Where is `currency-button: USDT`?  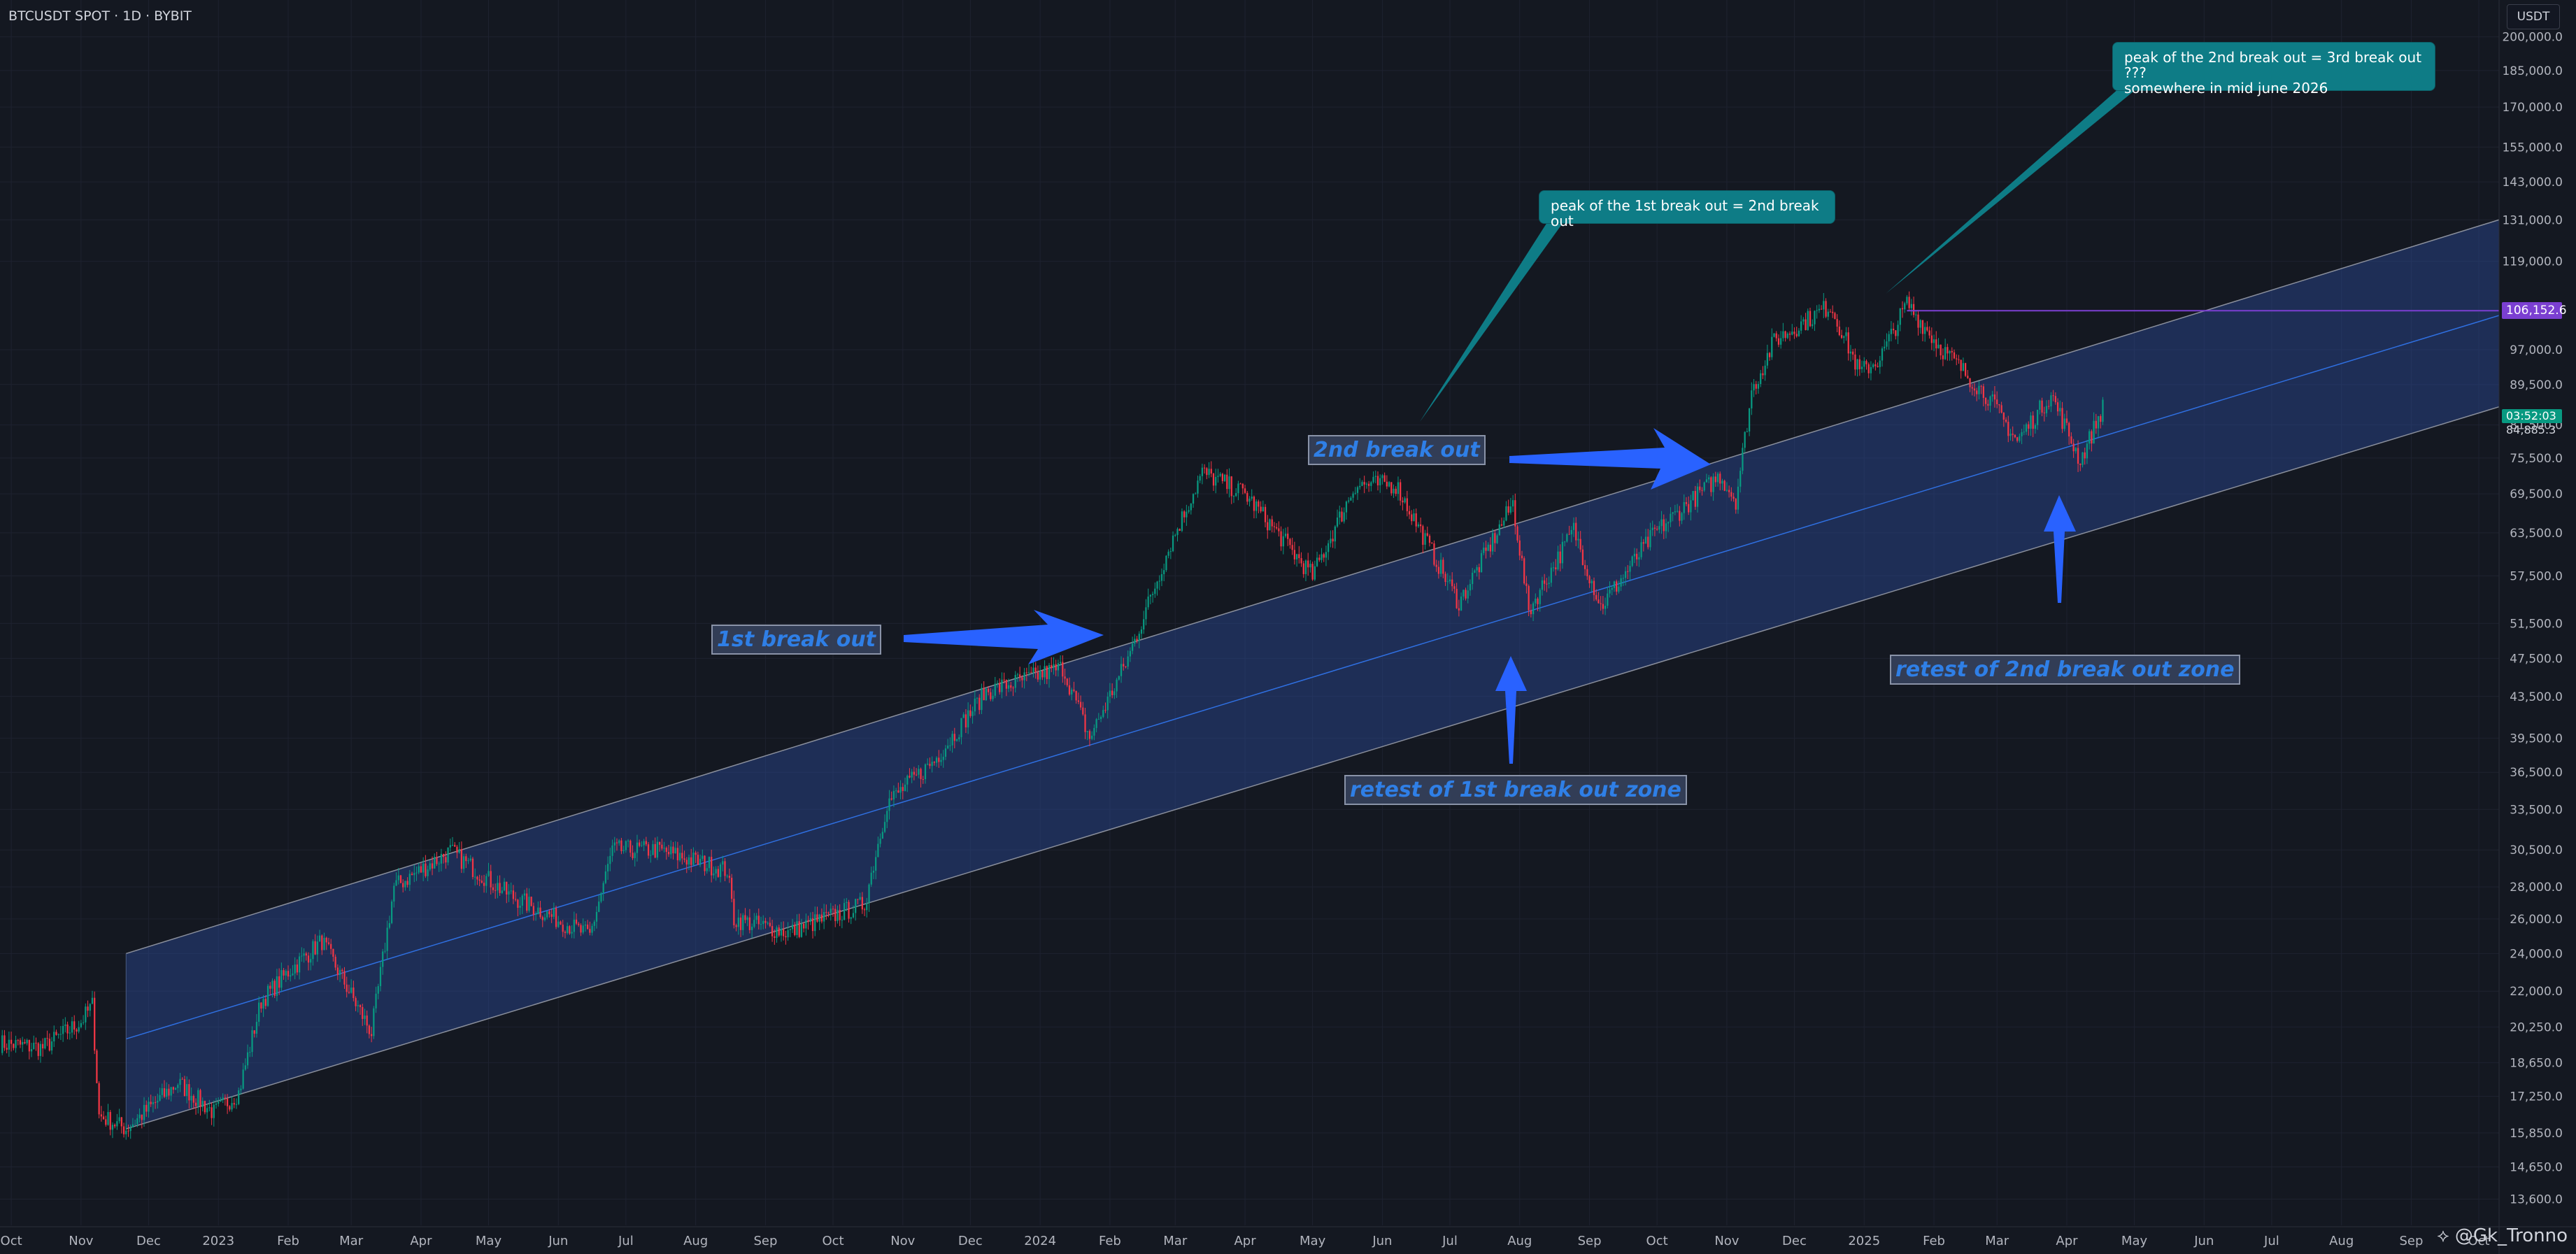
currency-button: USDT is located at coordinates (2533, 16).